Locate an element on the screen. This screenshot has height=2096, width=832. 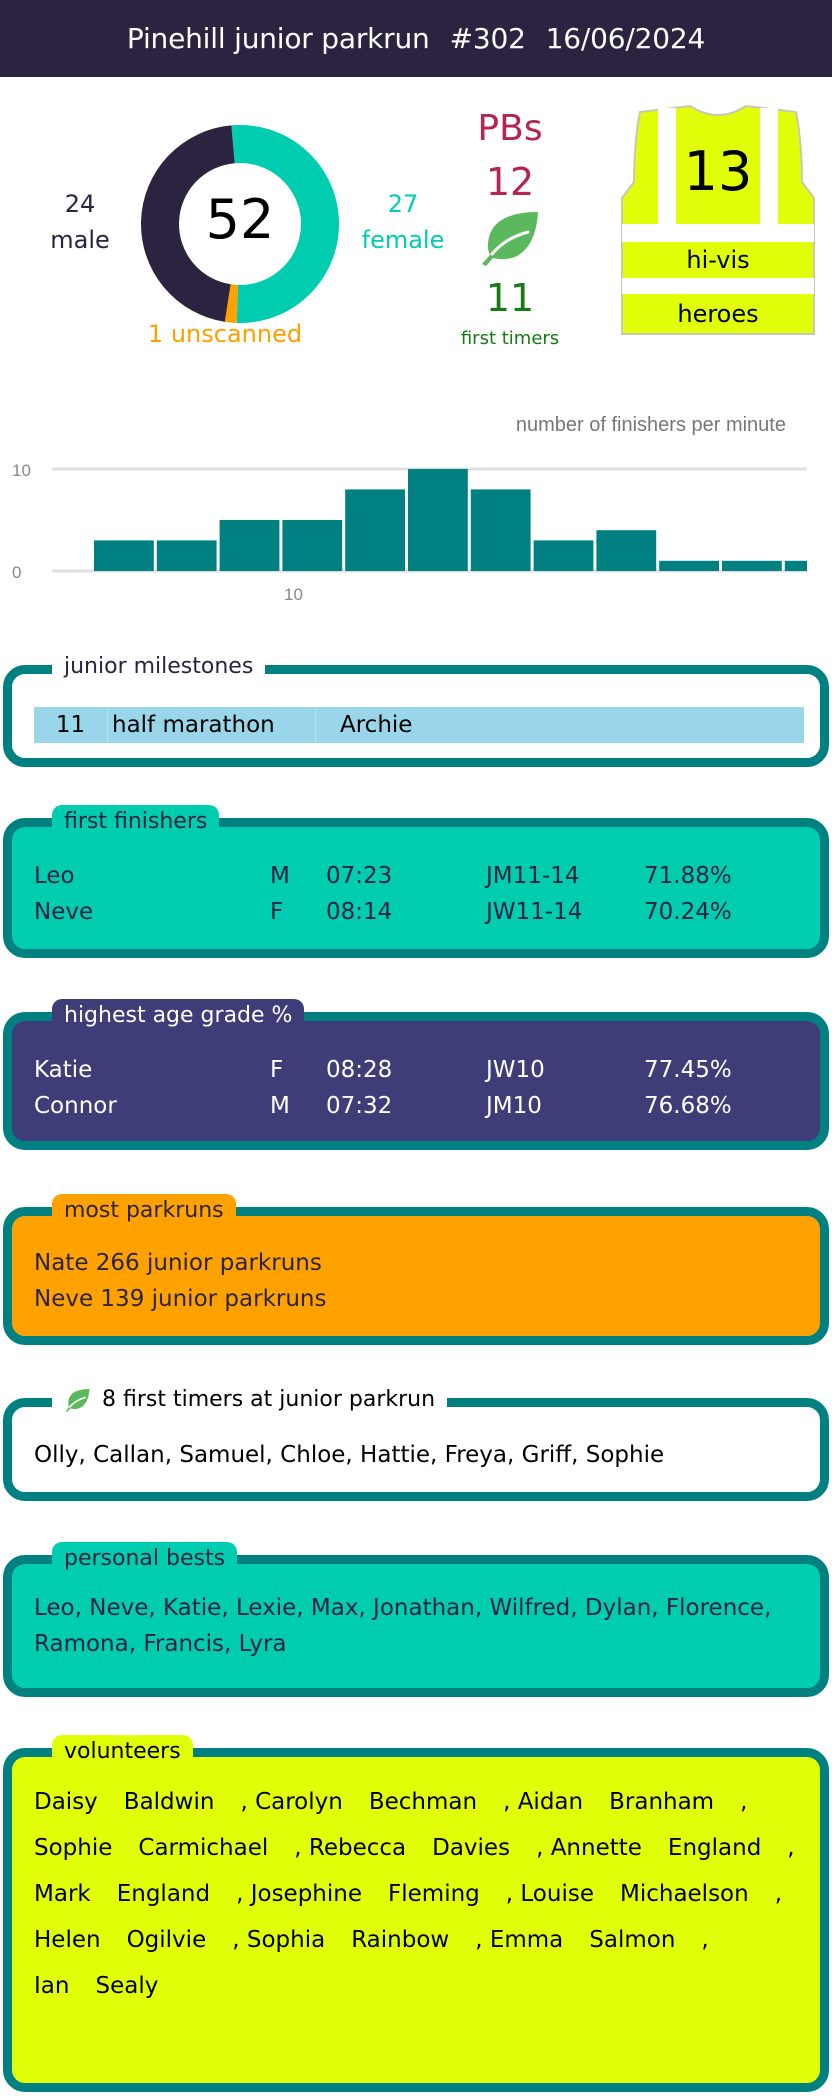
volunteer-name: Carolyn Bechman, is located at coordinates (383, 1802).